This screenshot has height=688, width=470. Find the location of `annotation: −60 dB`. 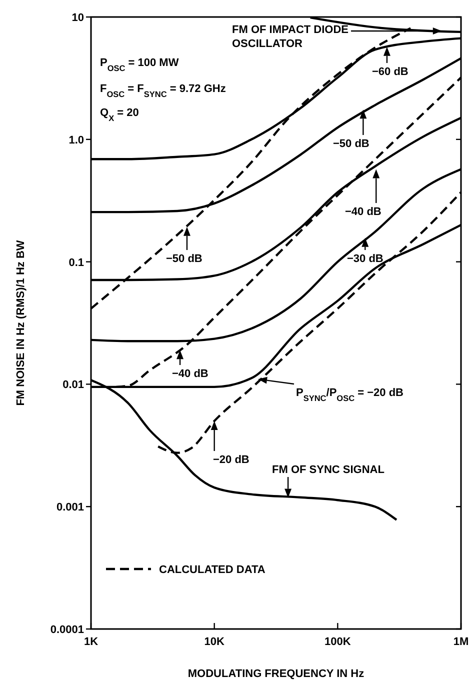

annotation: −60 dB is located at coordinates (390, 72).